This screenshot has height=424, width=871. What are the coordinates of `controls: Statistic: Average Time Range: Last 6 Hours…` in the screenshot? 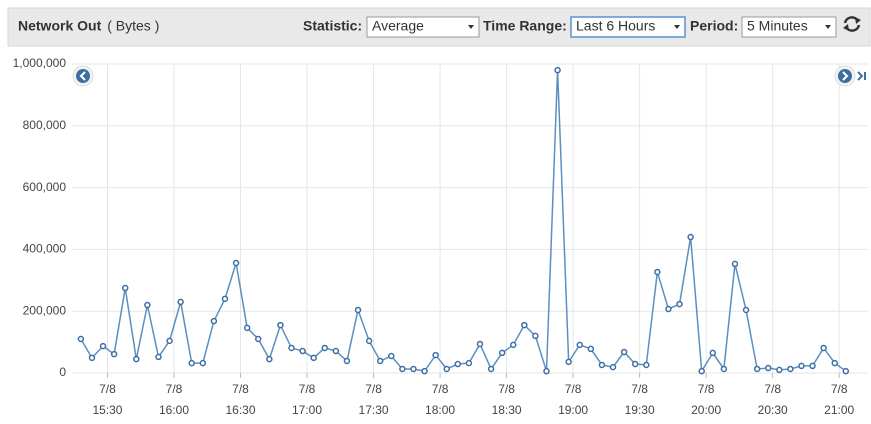 It's located at (570, 27).